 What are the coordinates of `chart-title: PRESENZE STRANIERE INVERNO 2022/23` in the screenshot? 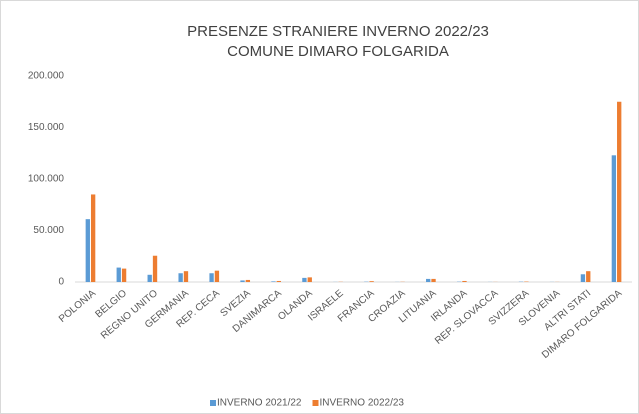 It's located at (338, 31).